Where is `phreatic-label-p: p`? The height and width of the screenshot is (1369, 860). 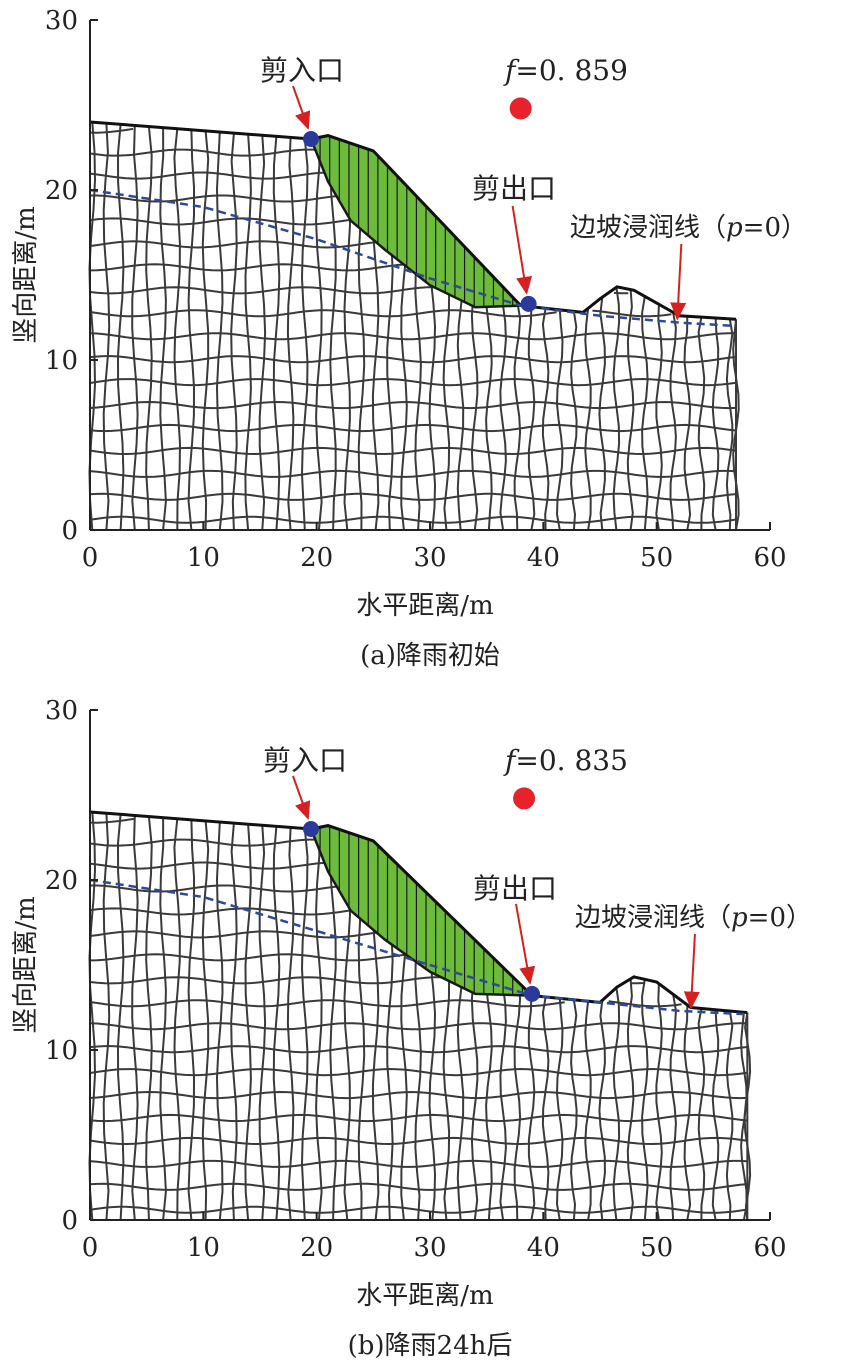
phreatic-label-p: p is located at coordinates (734, 228).